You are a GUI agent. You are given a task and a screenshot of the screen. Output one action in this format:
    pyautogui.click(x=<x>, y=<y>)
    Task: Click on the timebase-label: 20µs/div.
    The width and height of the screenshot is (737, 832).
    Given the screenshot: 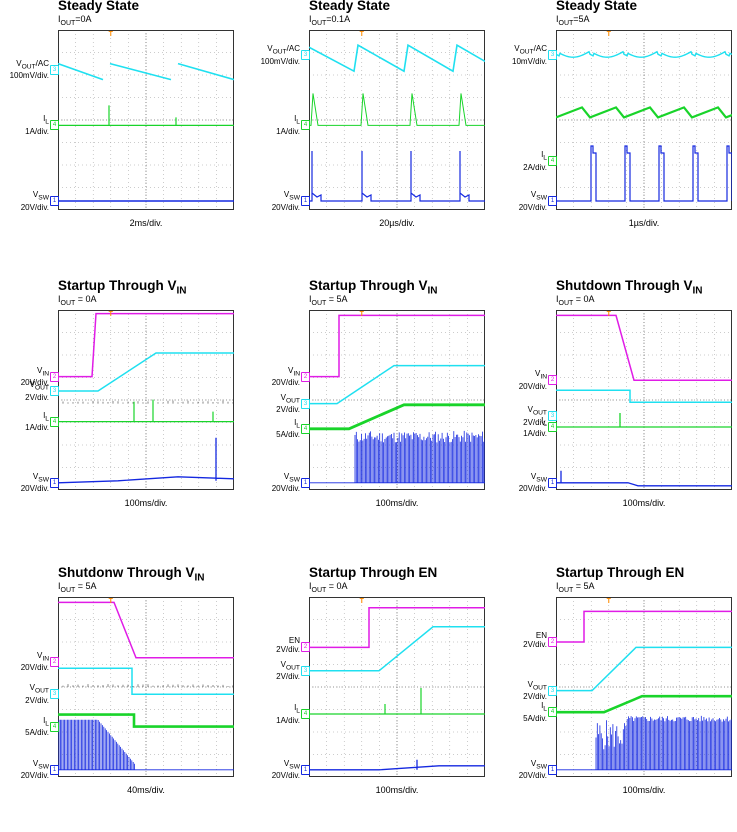 What is the action you would take?
    pyautogui.click(x=397, y=223)
    